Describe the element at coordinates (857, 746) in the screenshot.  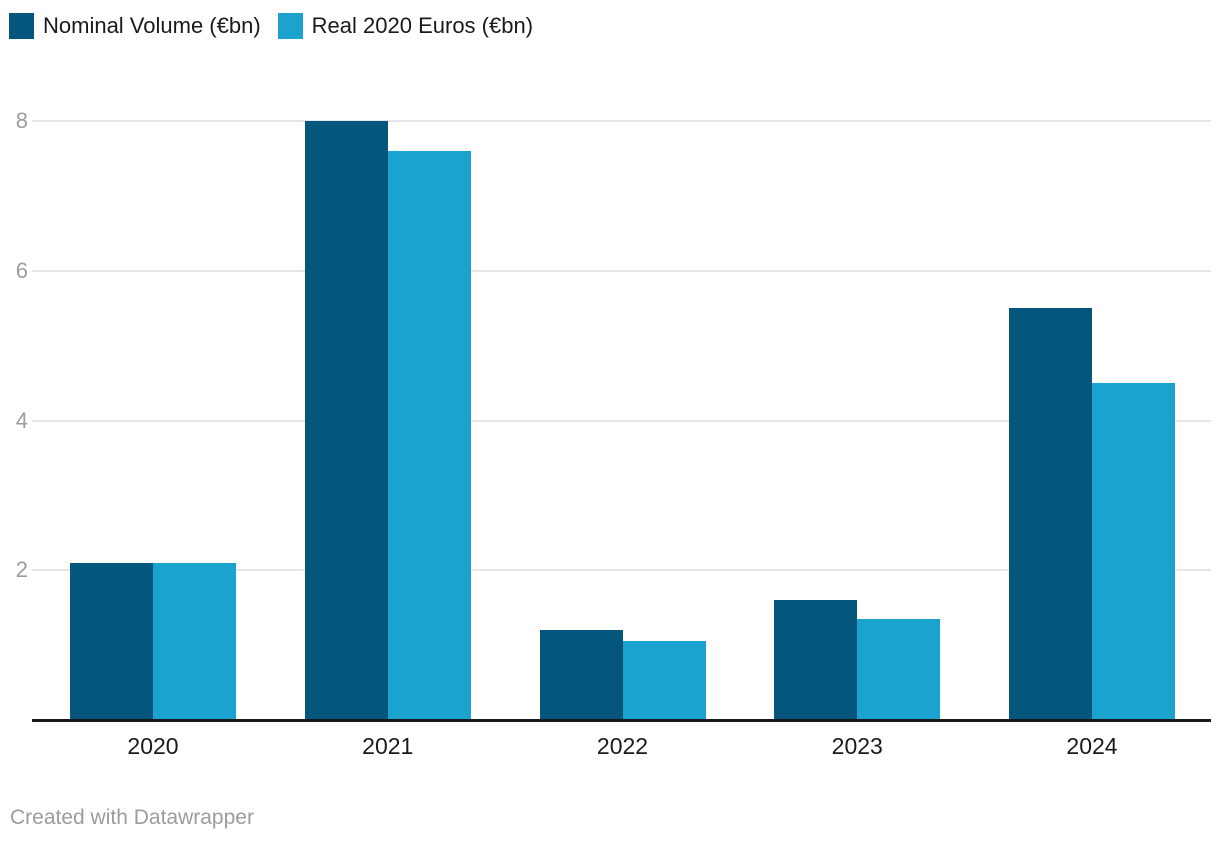
I see `x-axis-label: 2023` at that location.